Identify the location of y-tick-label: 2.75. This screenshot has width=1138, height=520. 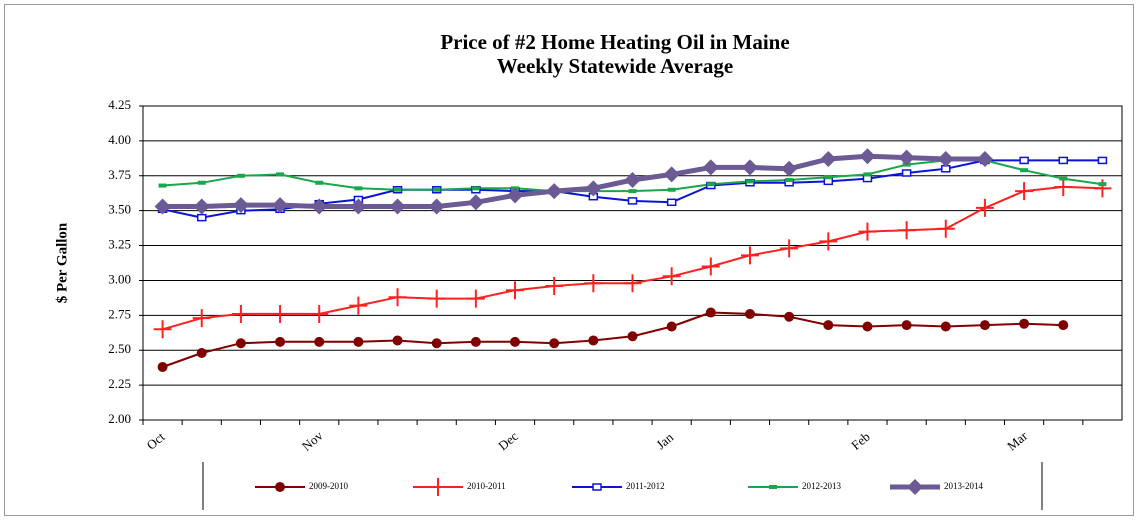
(119, 313).